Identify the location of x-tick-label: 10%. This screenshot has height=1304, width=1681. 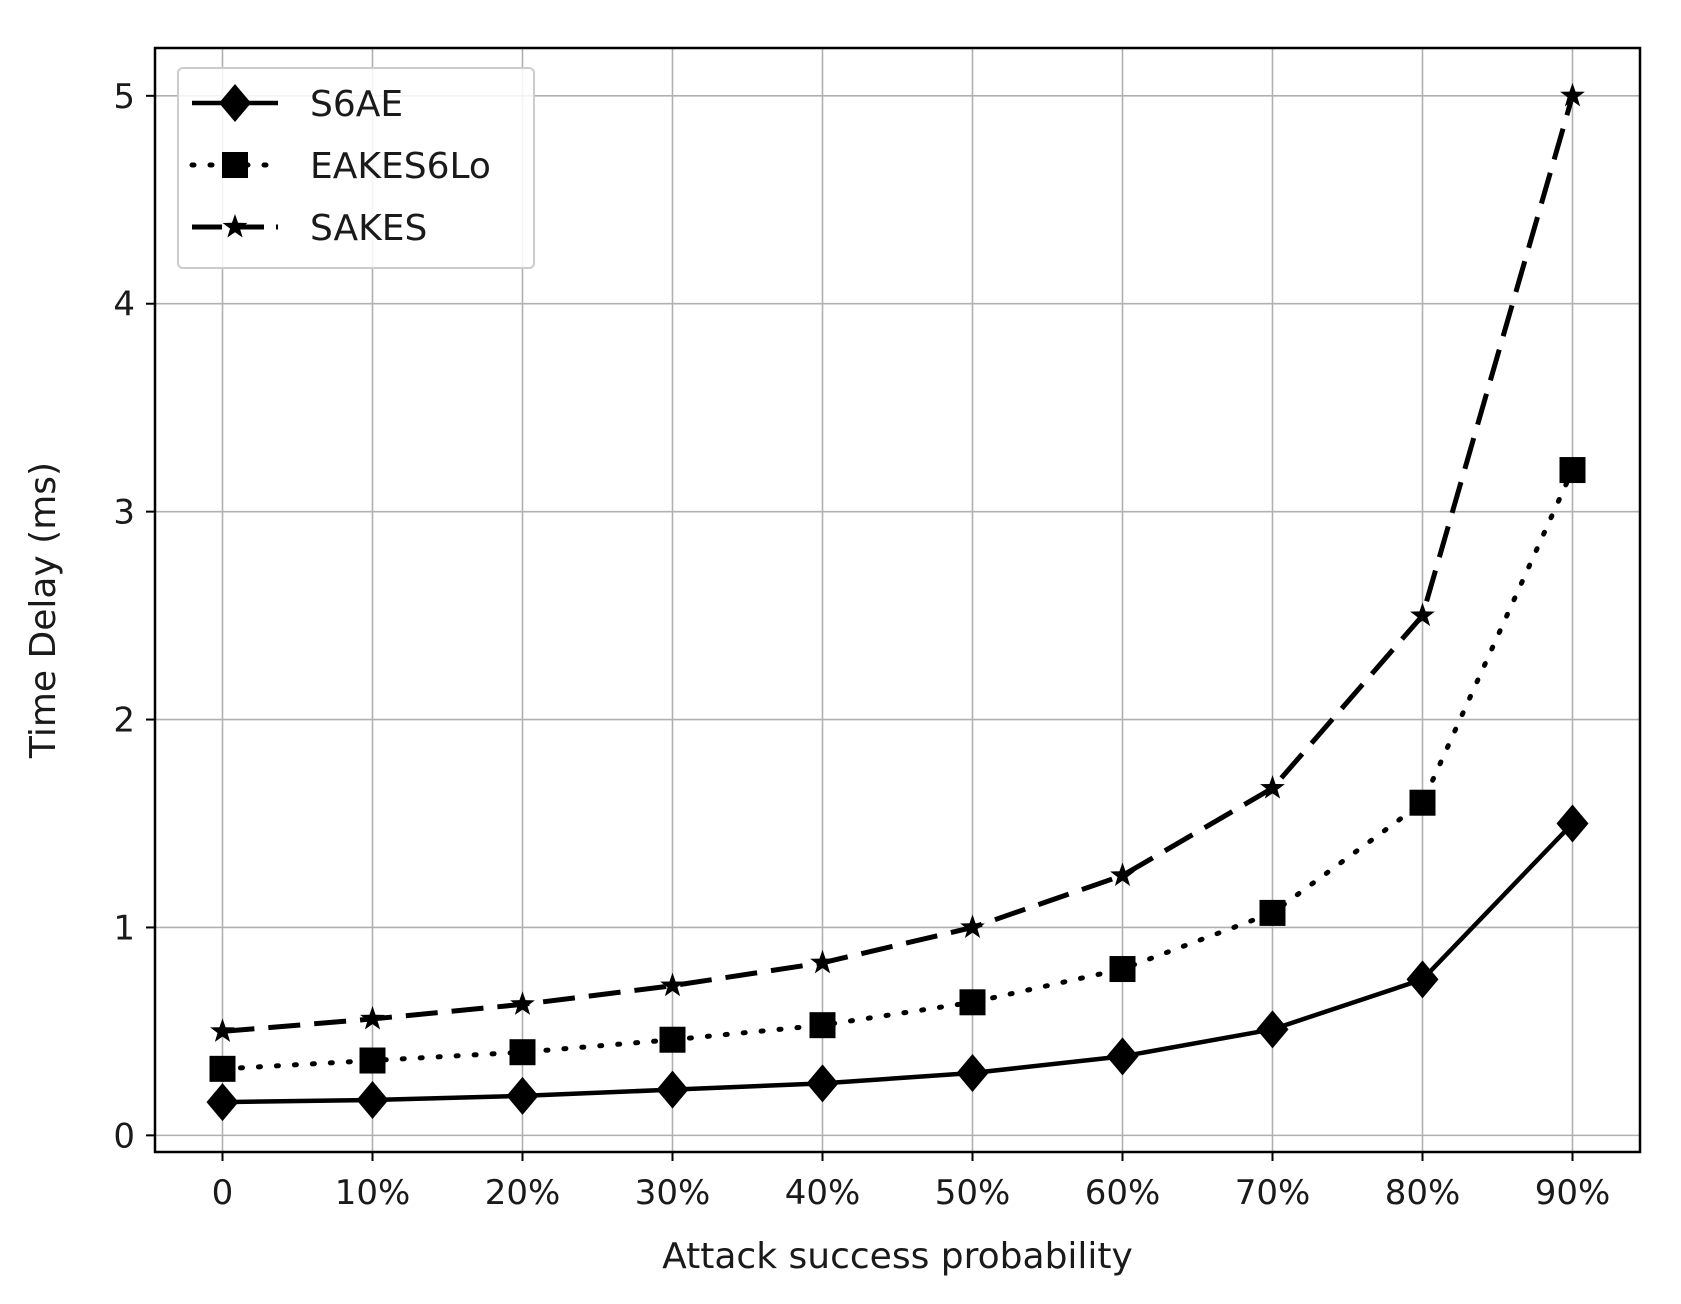
(373, 1193).